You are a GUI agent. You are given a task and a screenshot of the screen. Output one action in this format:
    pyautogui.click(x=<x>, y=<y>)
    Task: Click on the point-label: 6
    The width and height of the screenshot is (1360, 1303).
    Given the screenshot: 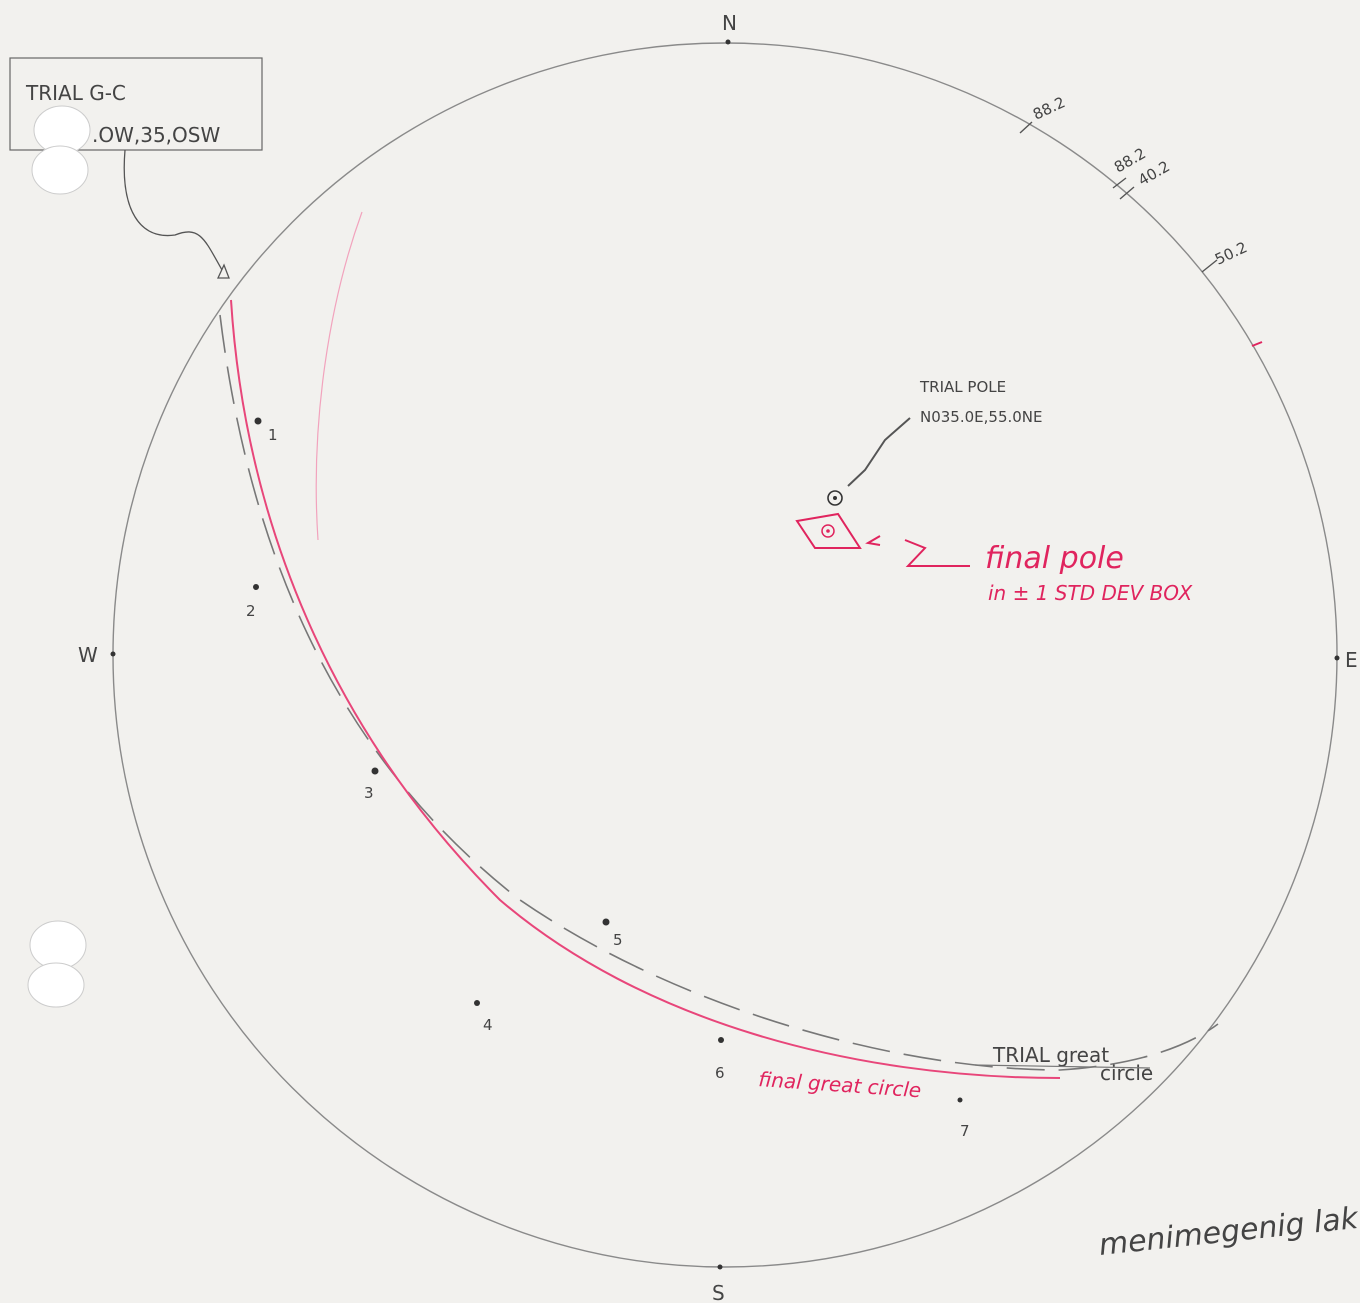 What is the action you would take?
    pyautogui.click(x=720, y=1073)
    